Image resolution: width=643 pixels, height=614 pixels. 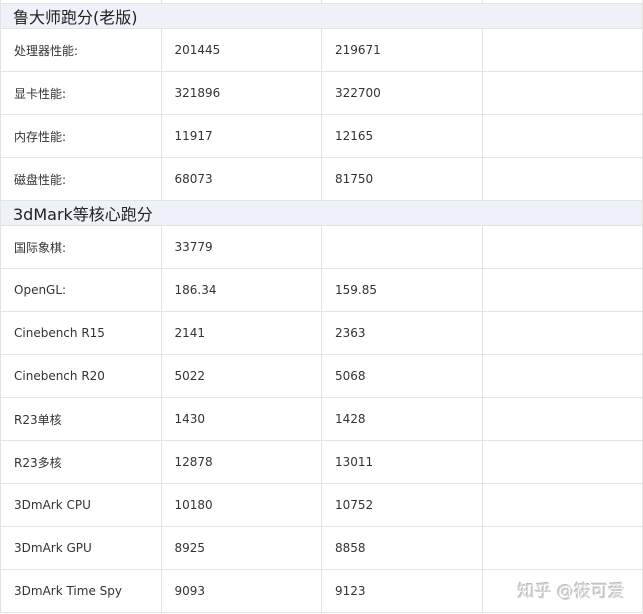 I want to click on row-label: Cinebench R15, so click(x=81, y=333).